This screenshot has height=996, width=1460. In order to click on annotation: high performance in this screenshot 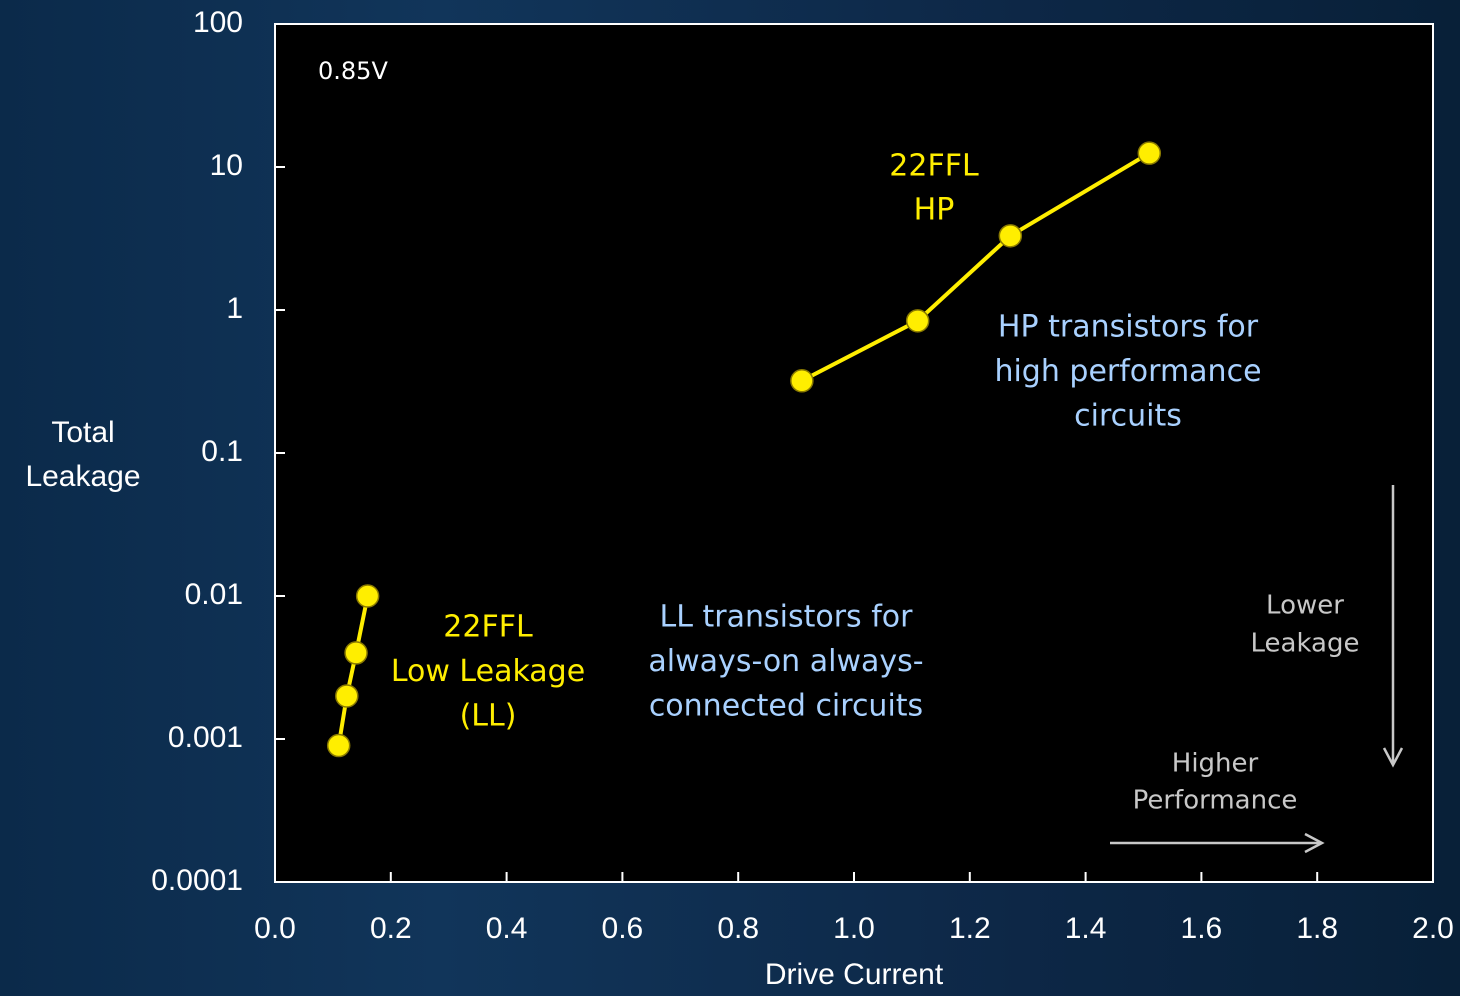, I will do `click(1127, 371)`.